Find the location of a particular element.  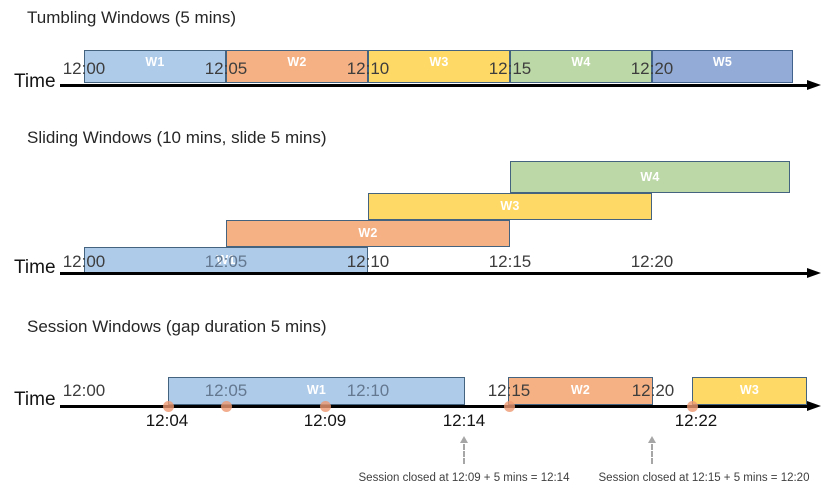

session-tick-1215: 12:15 is located at coordinates (509, 390).